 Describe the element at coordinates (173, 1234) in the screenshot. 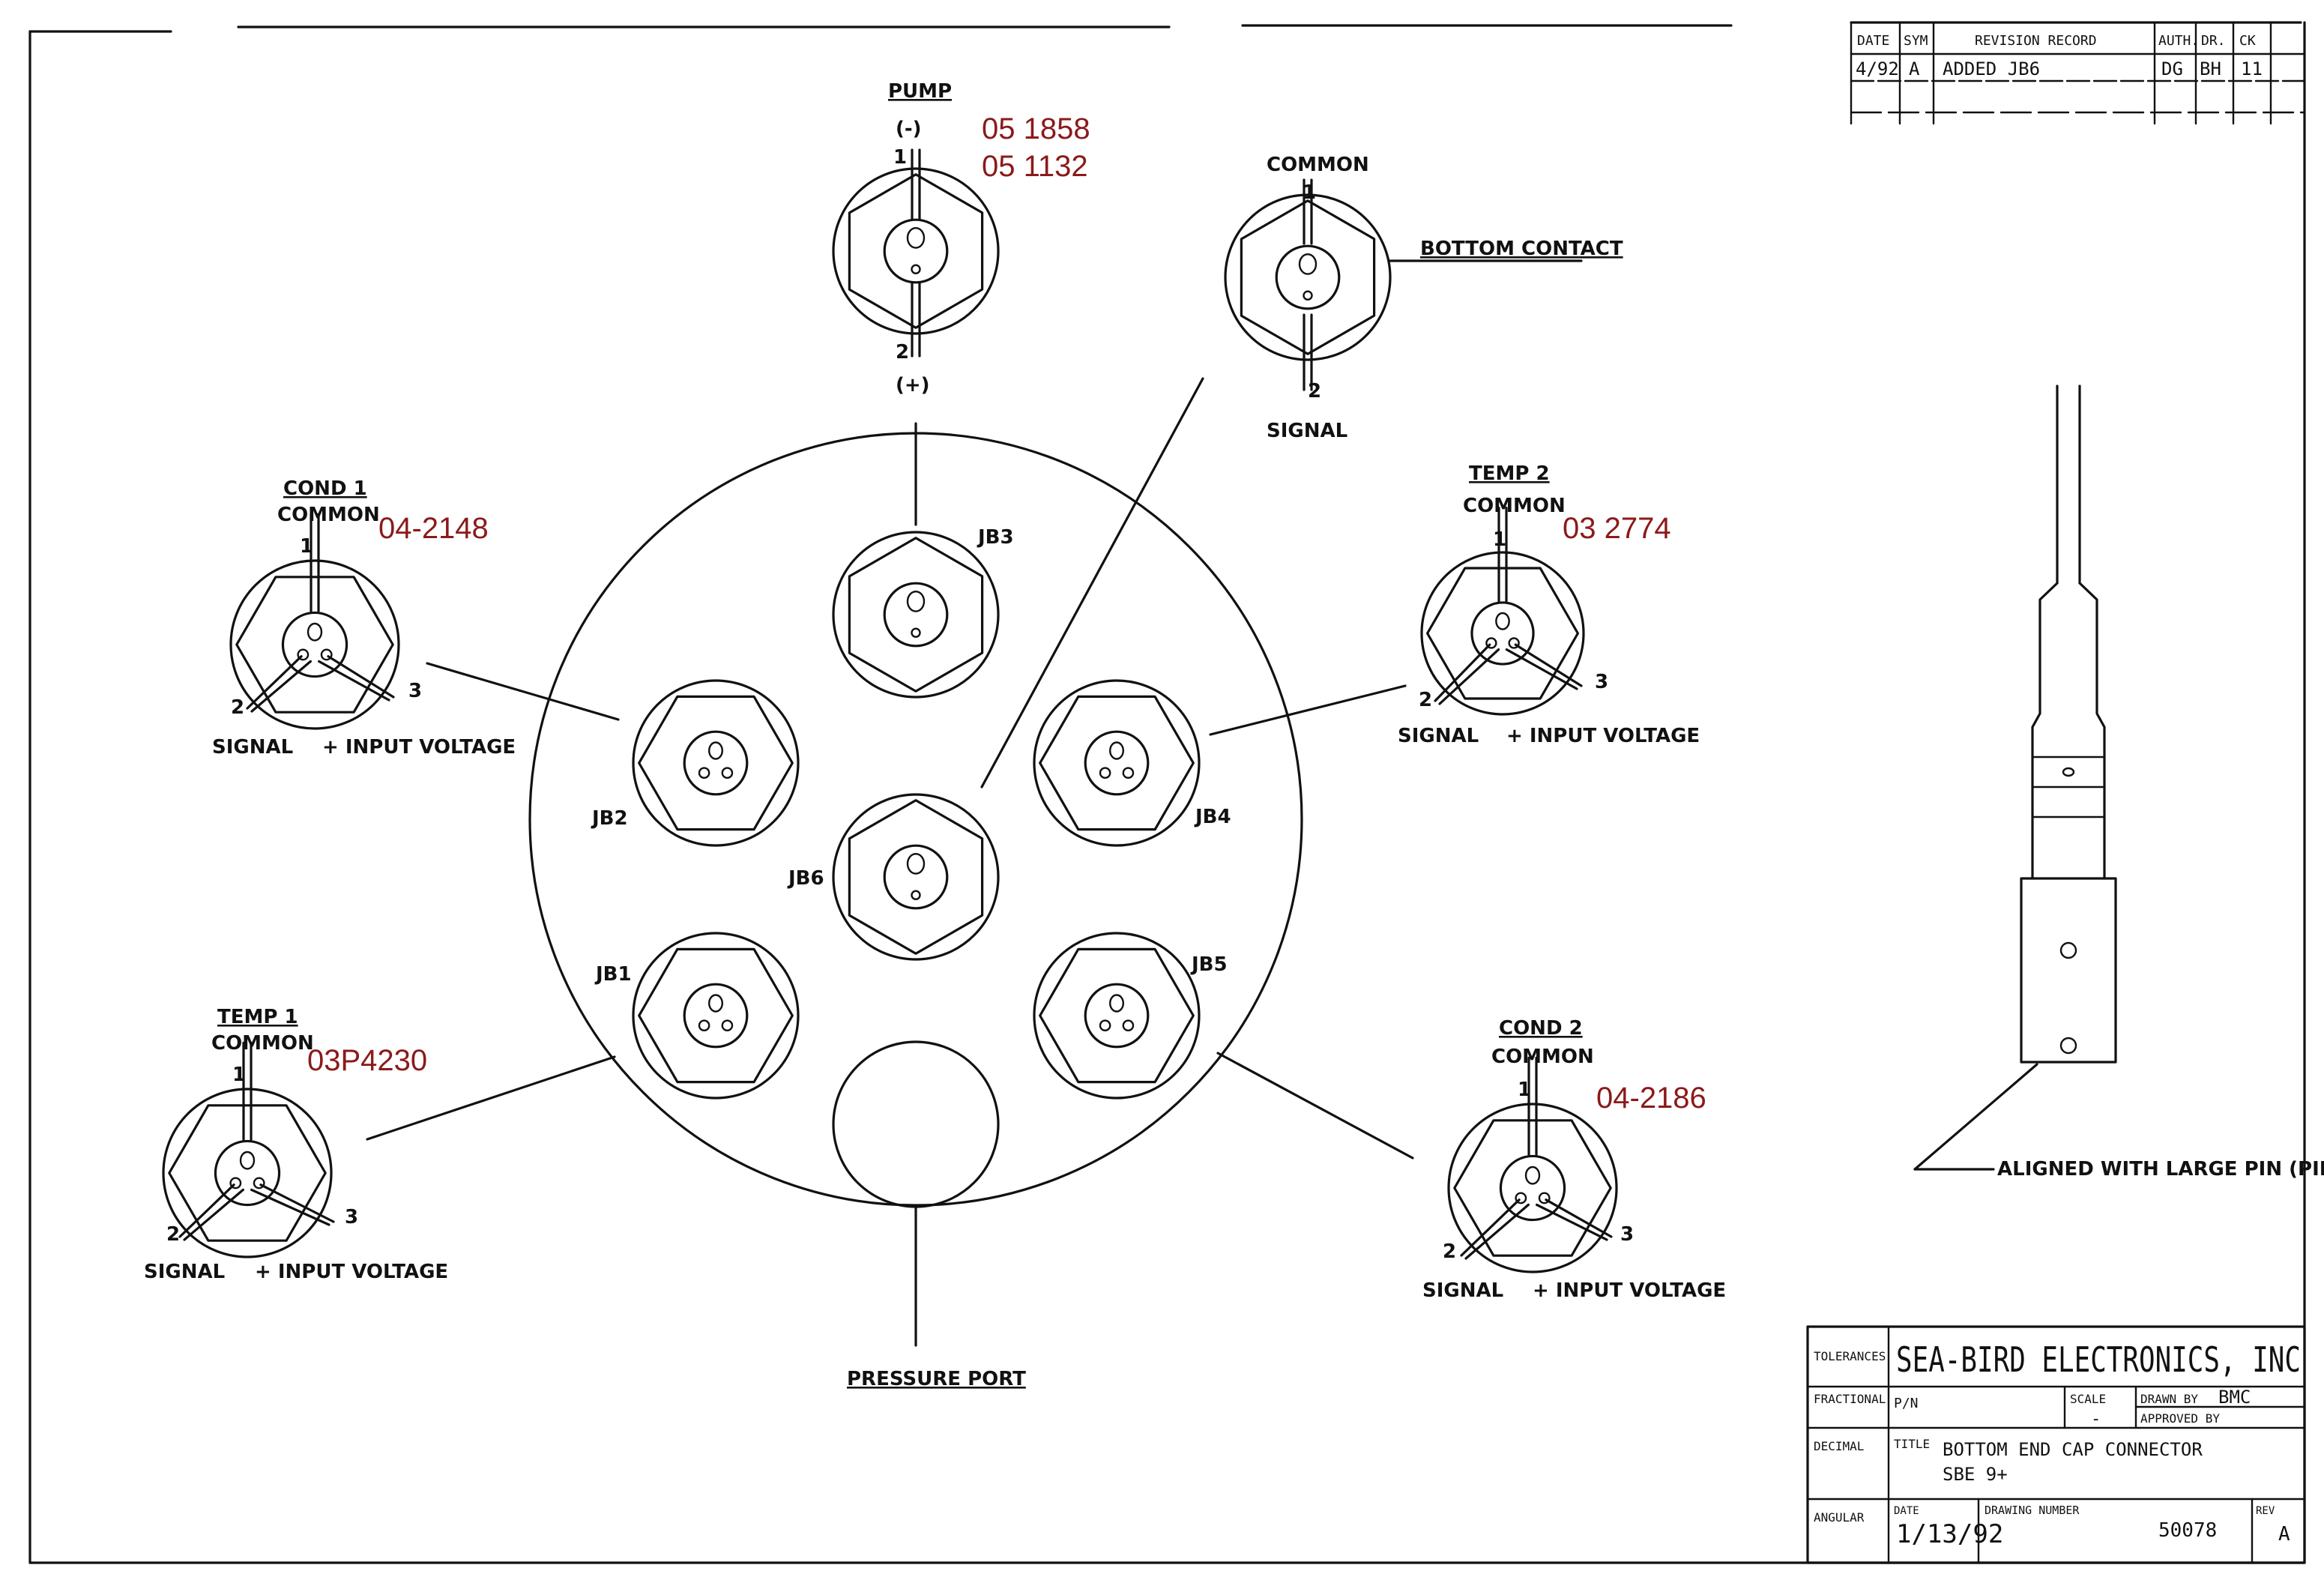

I see `temp1-pin2: 2` at that location.